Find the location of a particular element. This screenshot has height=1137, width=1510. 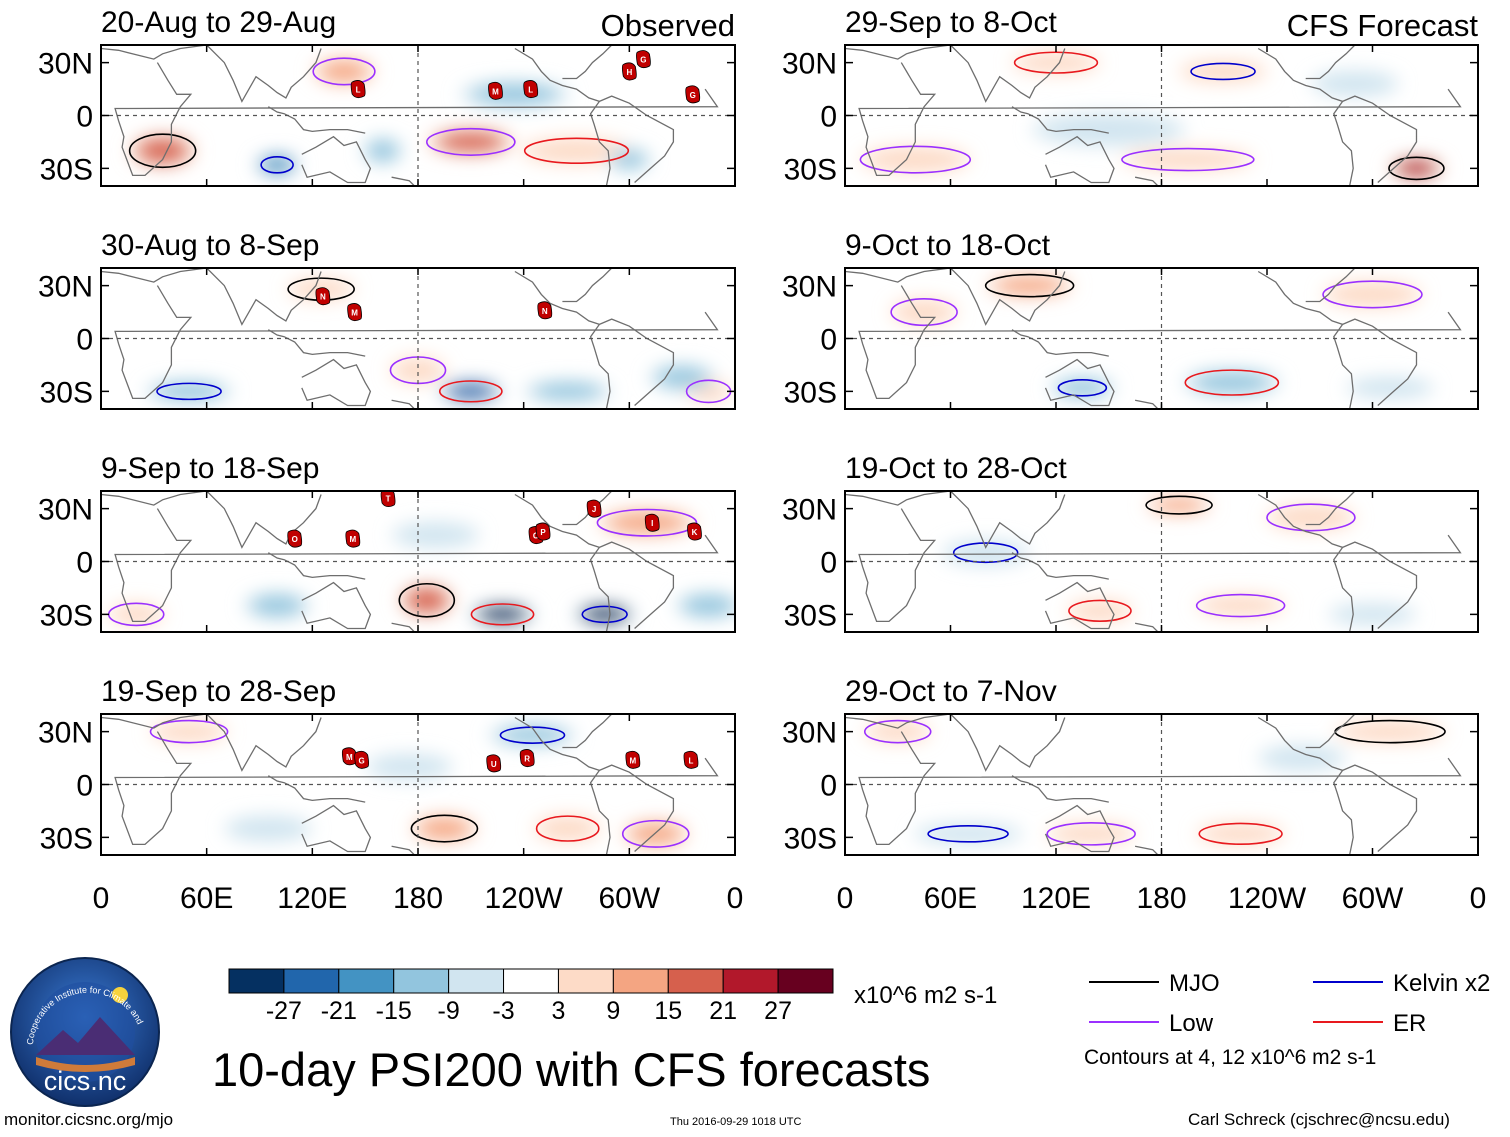

storm-marker: N is located at coordinates (545, 310).